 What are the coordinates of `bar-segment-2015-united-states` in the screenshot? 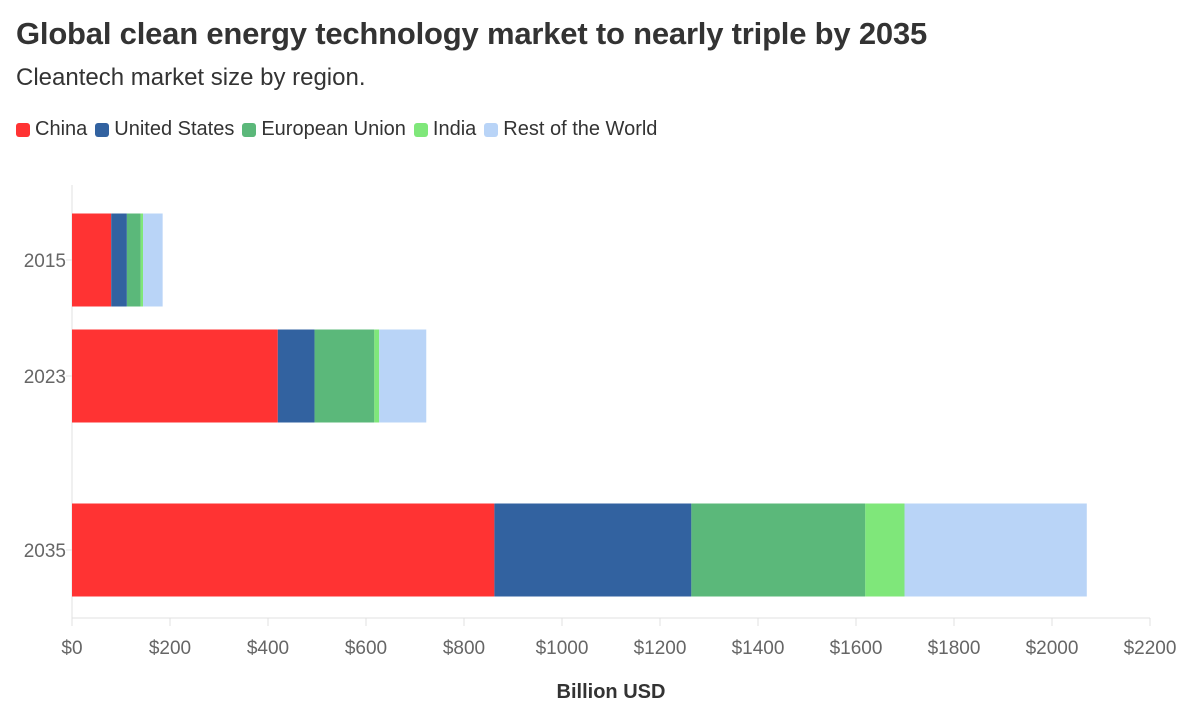 It's located at (119, 260).